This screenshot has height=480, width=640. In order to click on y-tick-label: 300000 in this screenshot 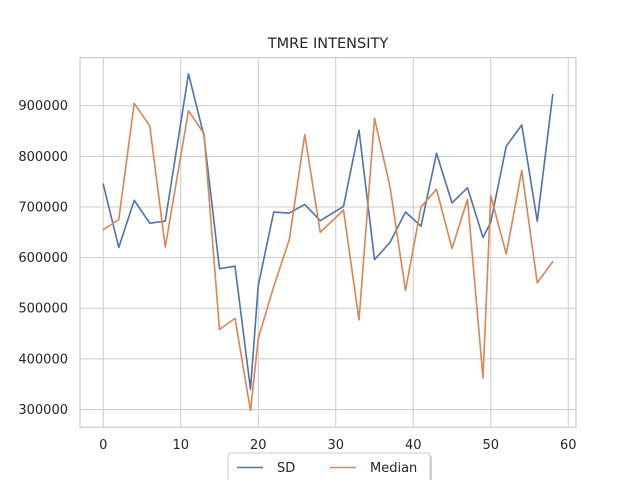, I will do `click(43, 410)`.